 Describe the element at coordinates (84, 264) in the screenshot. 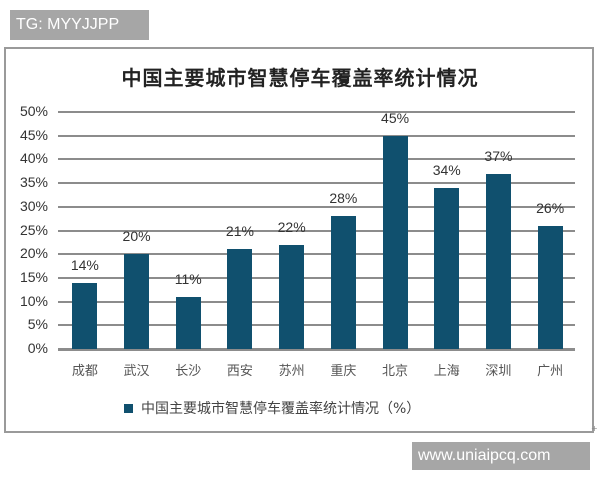

I see `data-label: 14%` at that location.